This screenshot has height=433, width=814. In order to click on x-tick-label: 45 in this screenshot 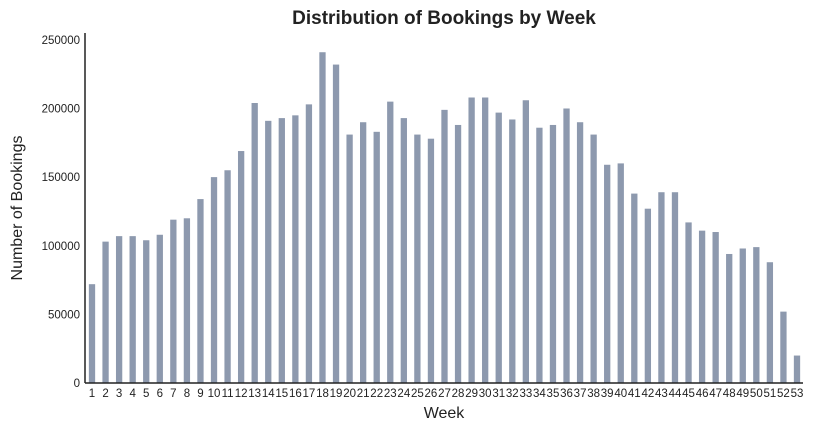, I will do `click(688, 394)`.